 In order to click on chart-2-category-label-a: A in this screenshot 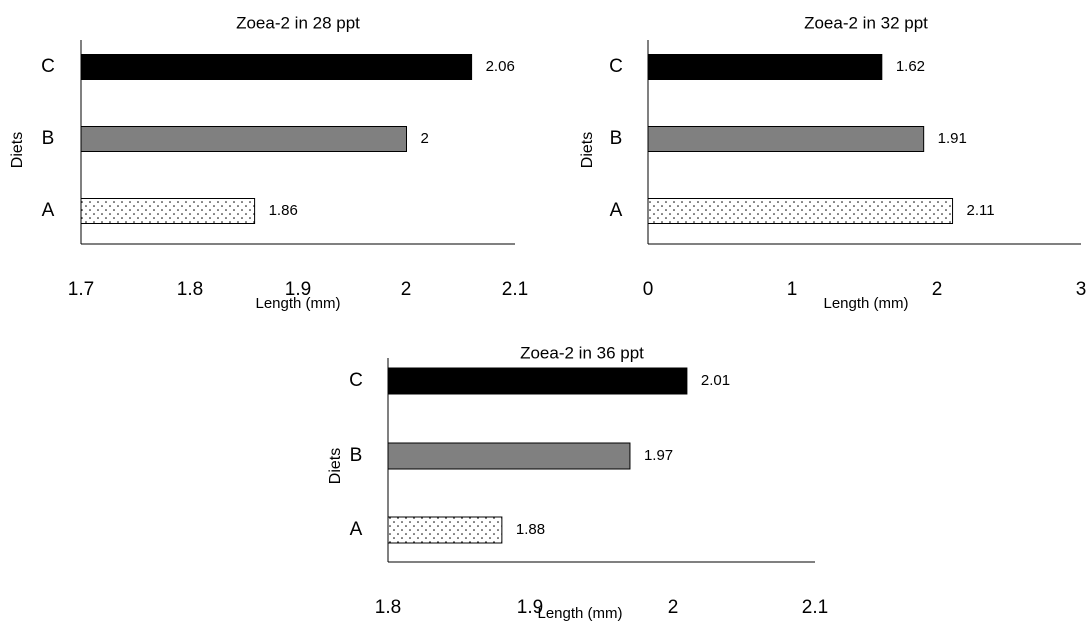, I will do `click(616, 210)`.